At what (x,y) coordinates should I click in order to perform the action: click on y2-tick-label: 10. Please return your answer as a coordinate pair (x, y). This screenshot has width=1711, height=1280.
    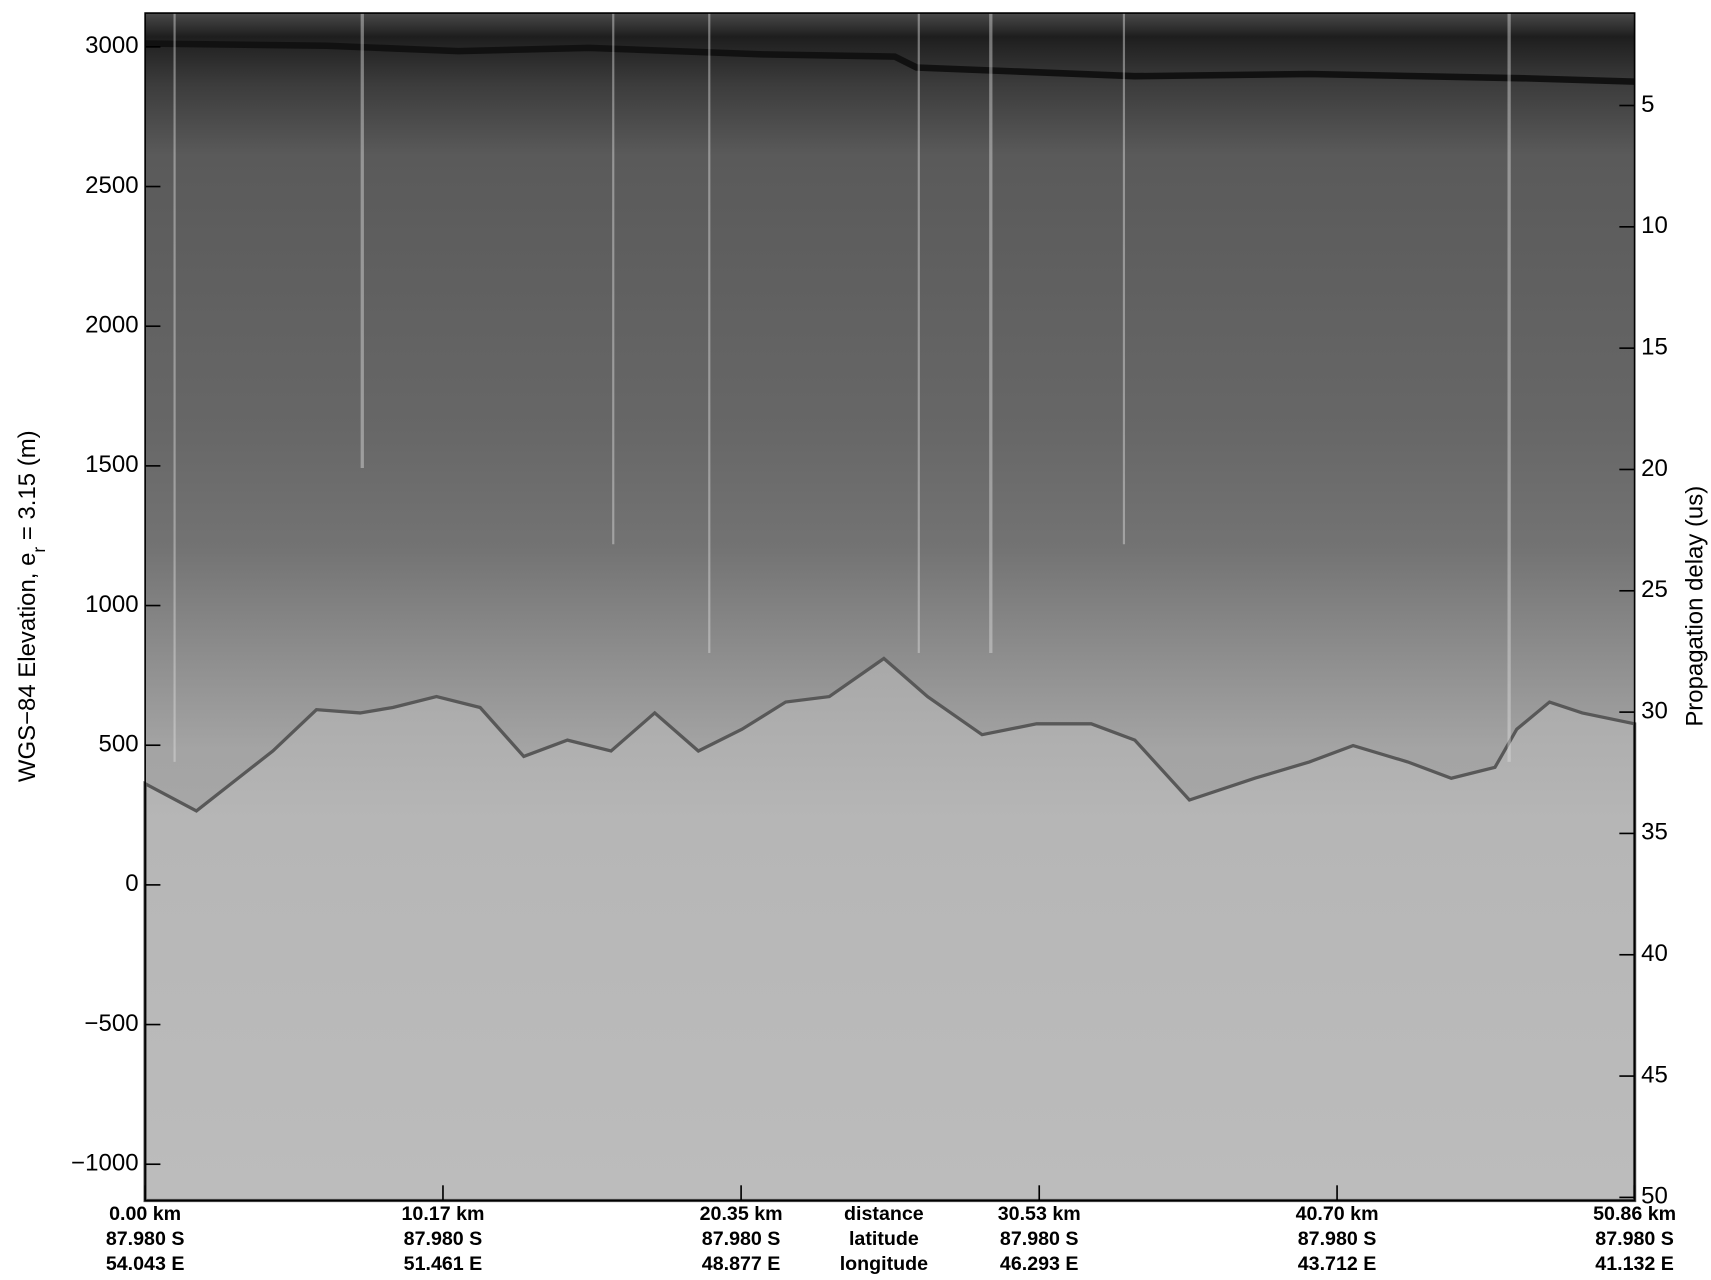
    Looking at the image, I should click on (1654, 225).